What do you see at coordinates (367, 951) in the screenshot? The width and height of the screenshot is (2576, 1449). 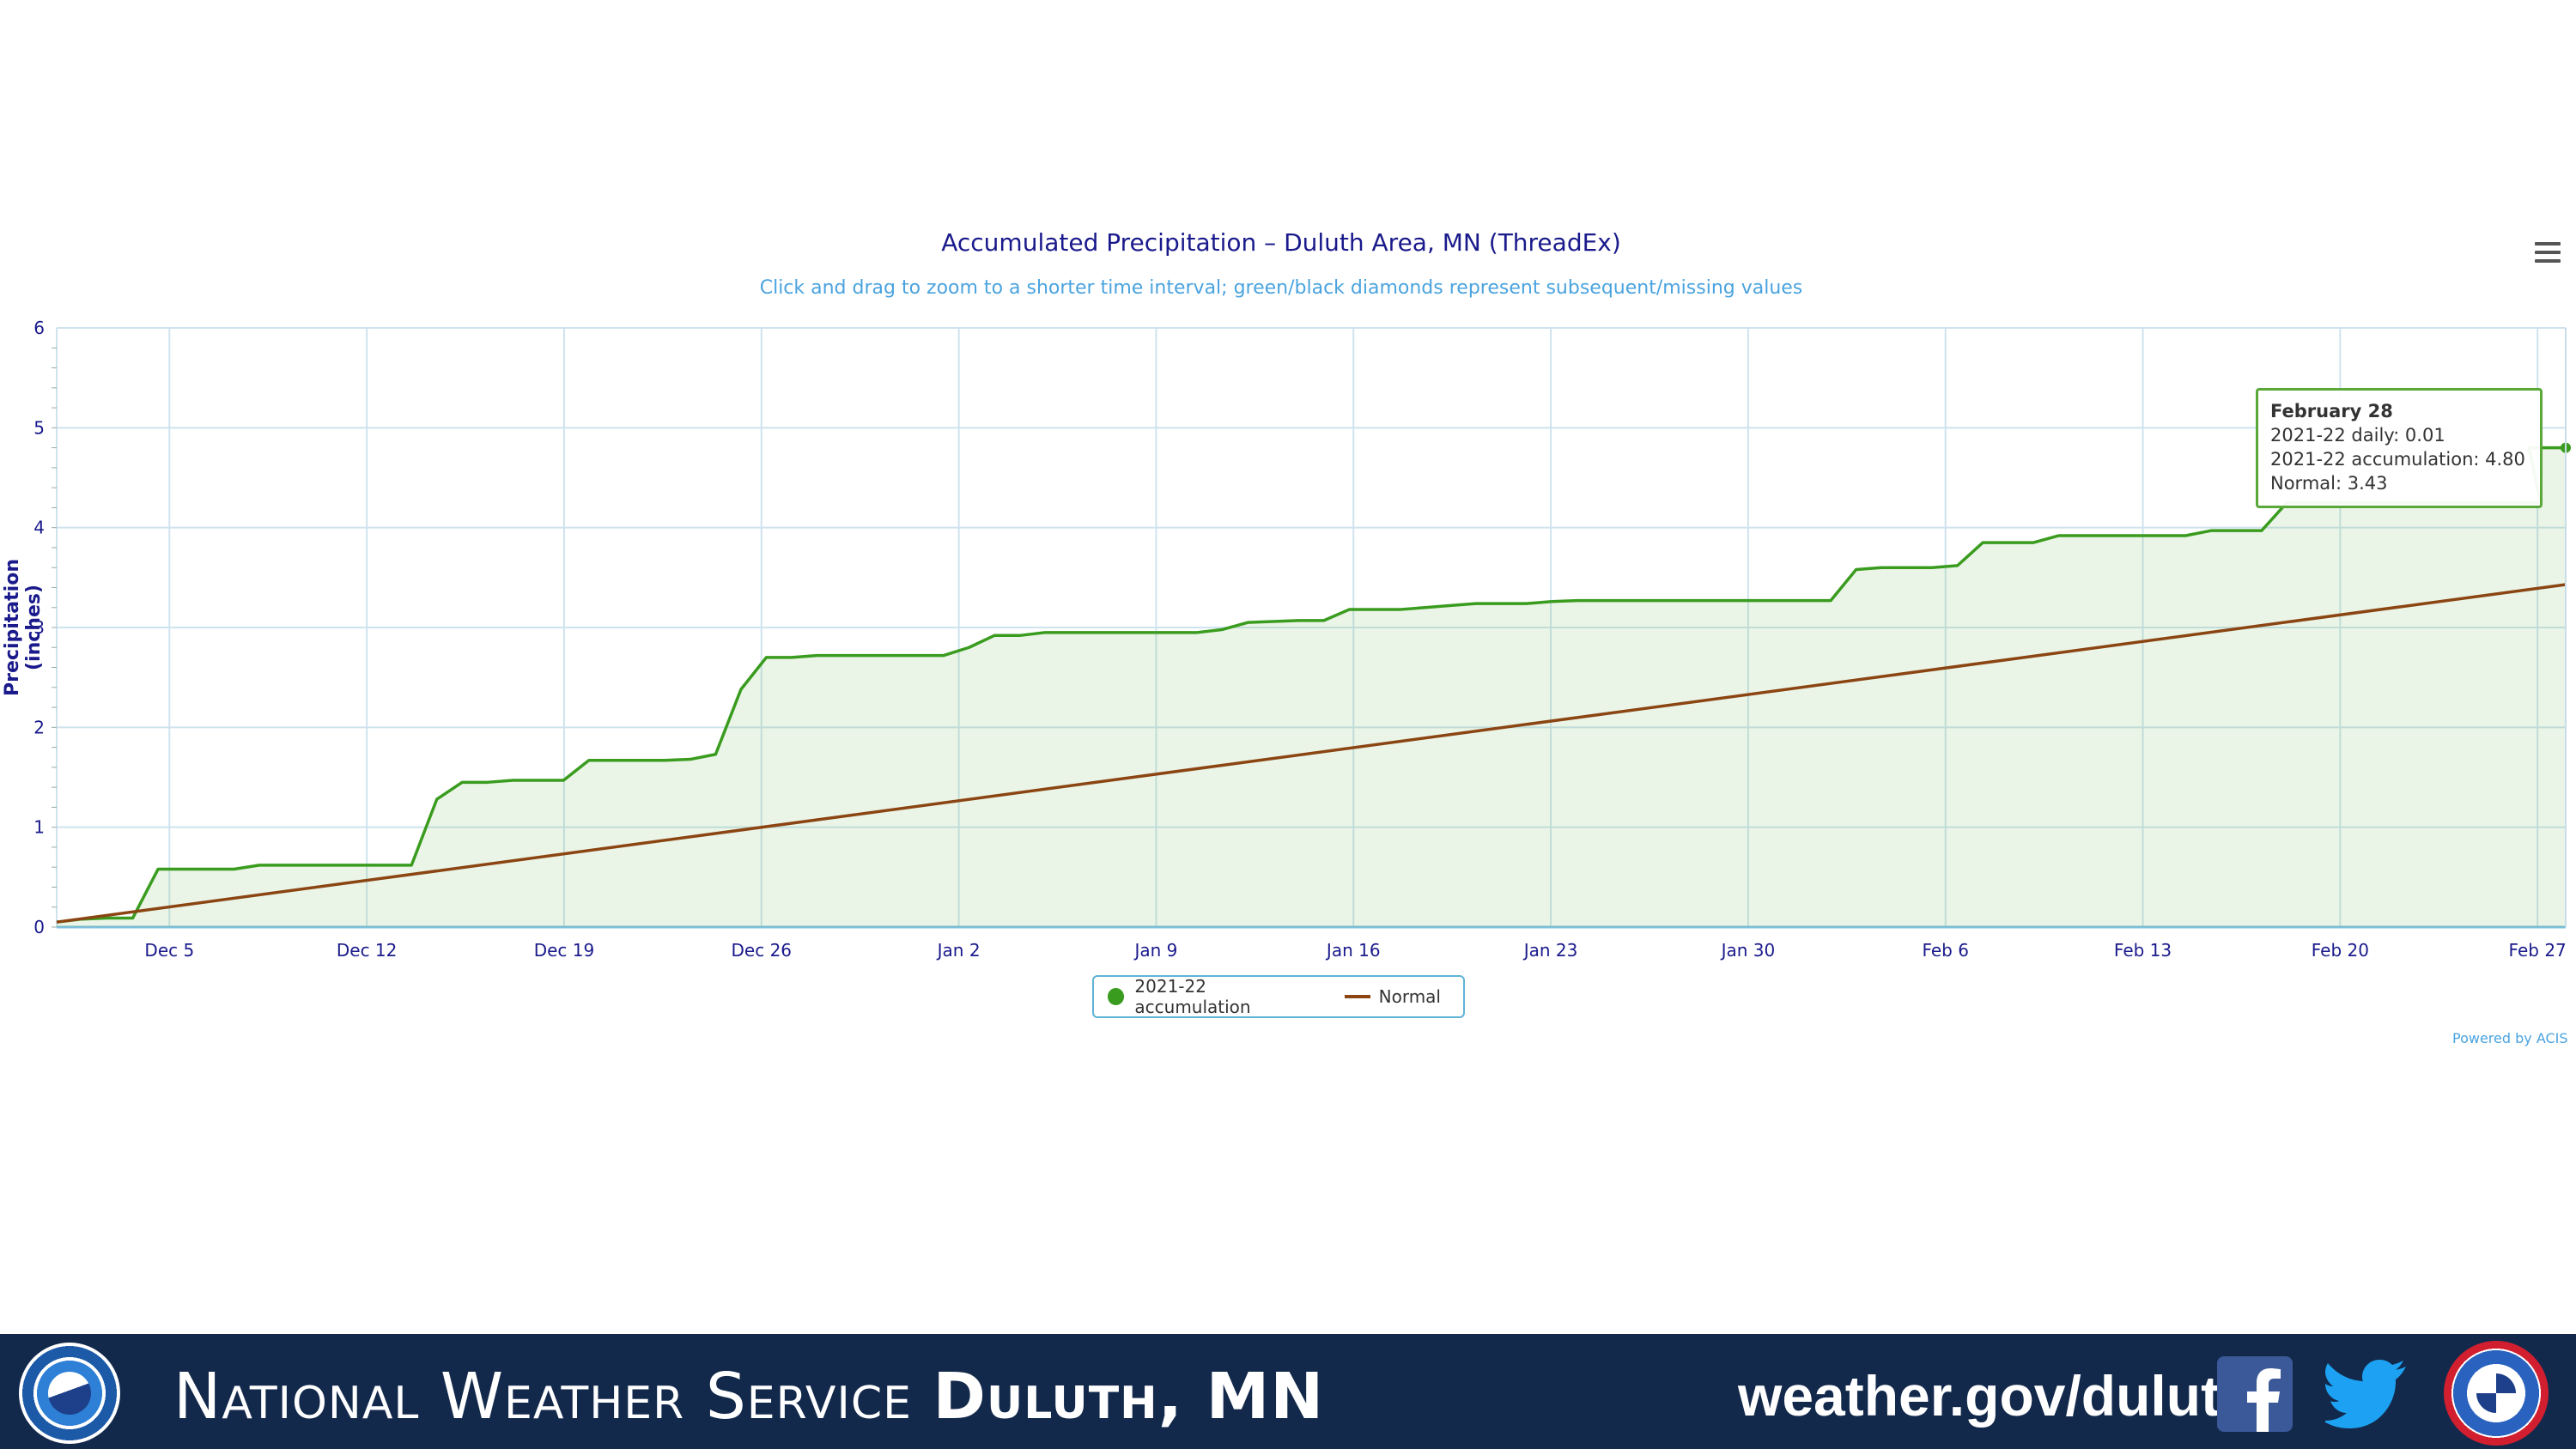 I see `x-tick-label: Dec 12` at bounding box center [367, 951].